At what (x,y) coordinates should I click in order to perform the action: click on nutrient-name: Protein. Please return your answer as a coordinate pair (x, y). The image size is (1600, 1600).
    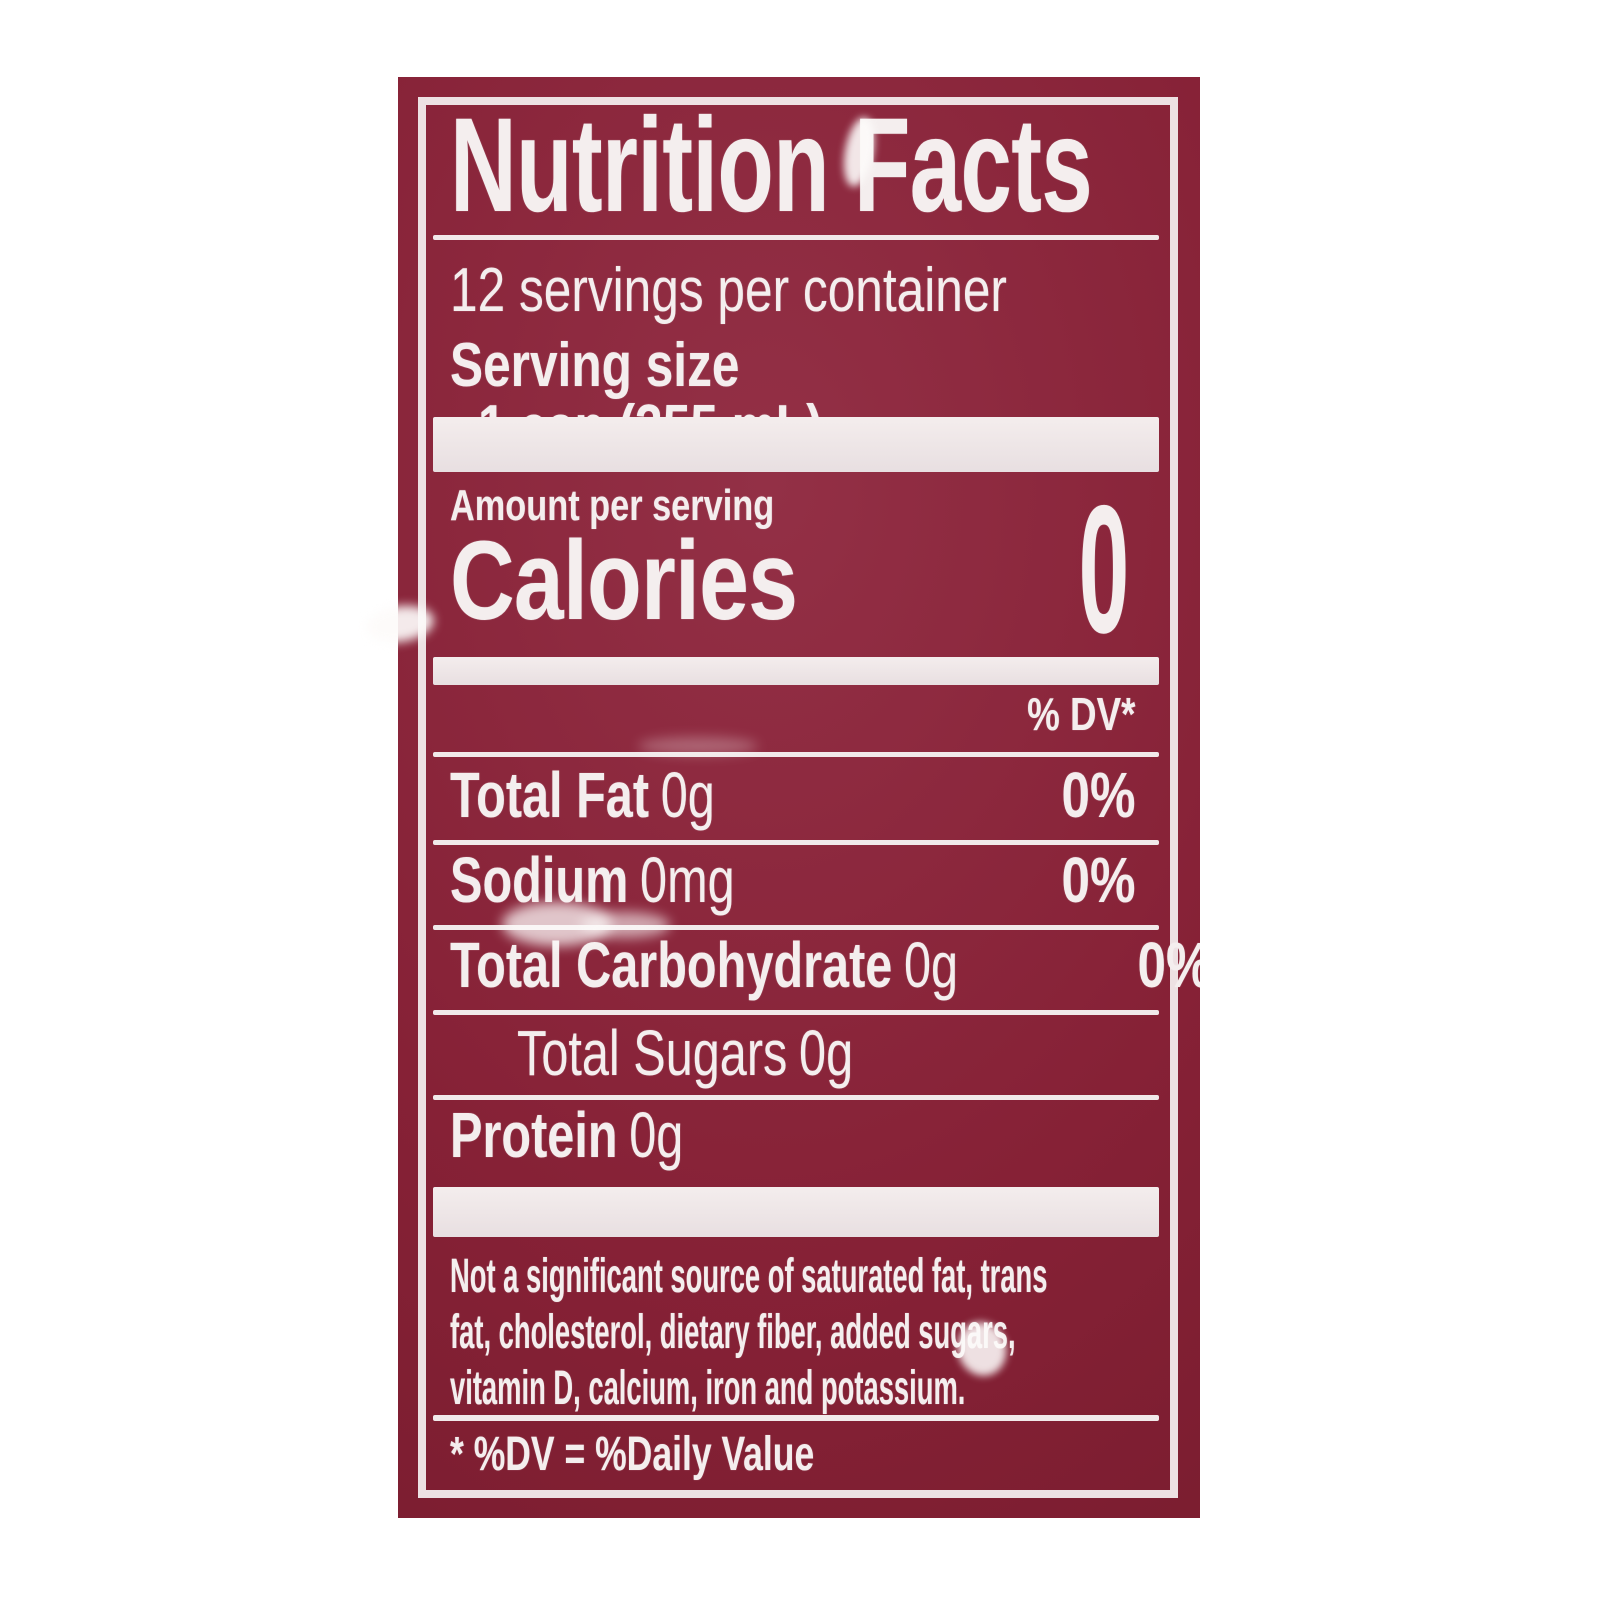
    Looking at the image, I should click on (534, 1135).